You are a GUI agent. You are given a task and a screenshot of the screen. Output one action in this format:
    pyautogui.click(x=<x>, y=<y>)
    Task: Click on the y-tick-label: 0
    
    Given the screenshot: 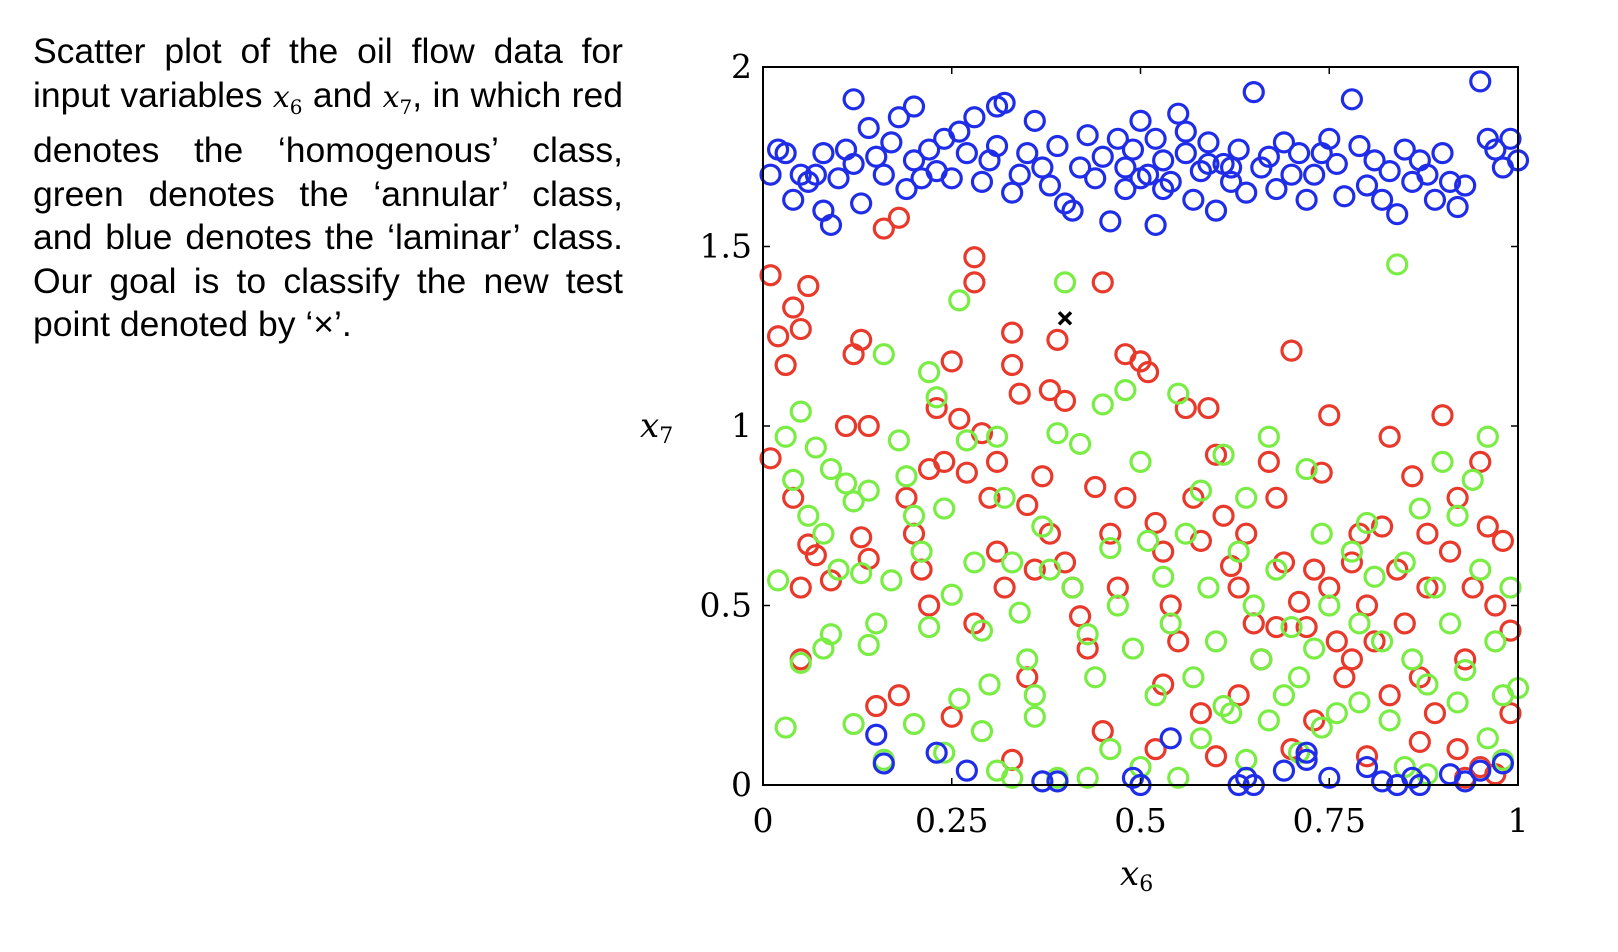 What is the action you would take?
    pyautogui.click(x=741, y=784)
    